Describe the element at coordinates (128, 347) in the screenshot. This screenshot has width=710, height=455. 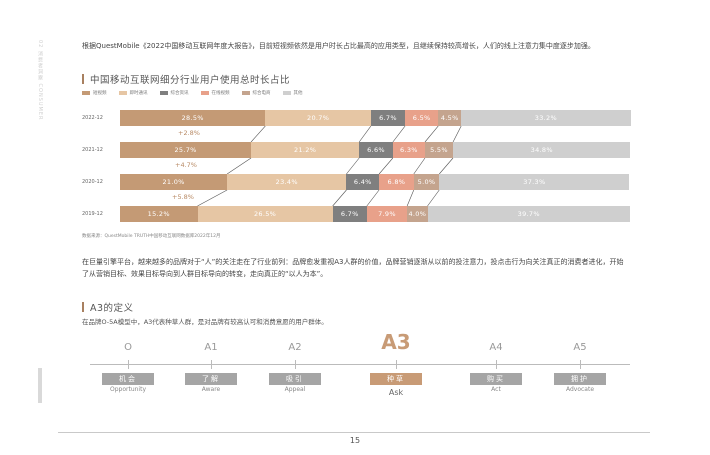
I see `stage-code: O` at that location.